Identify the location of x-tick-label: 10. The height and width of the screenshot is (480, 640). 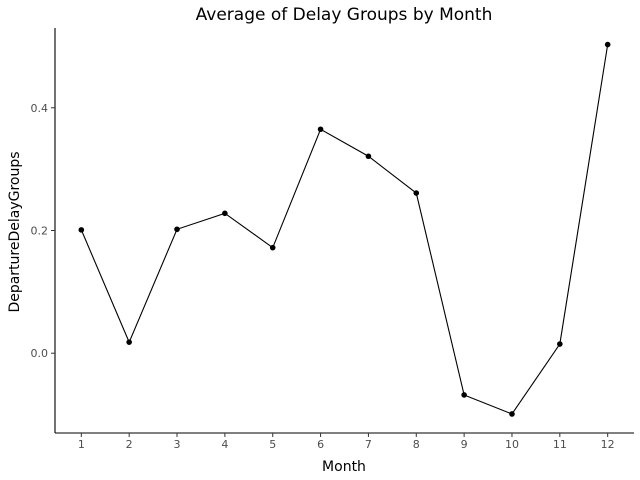
(512, 444).